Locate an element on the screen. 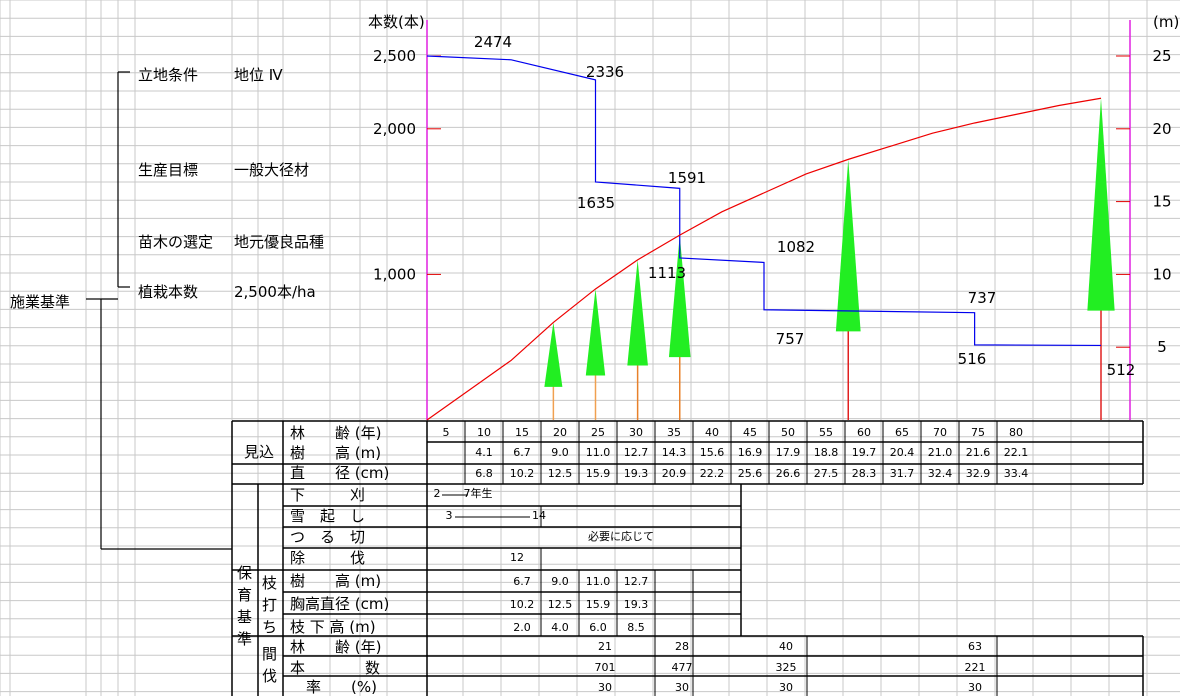 The width and height of the screenshot is (1180, 696). thin-count-label: 本 数 is located at coordinates (335, 668).